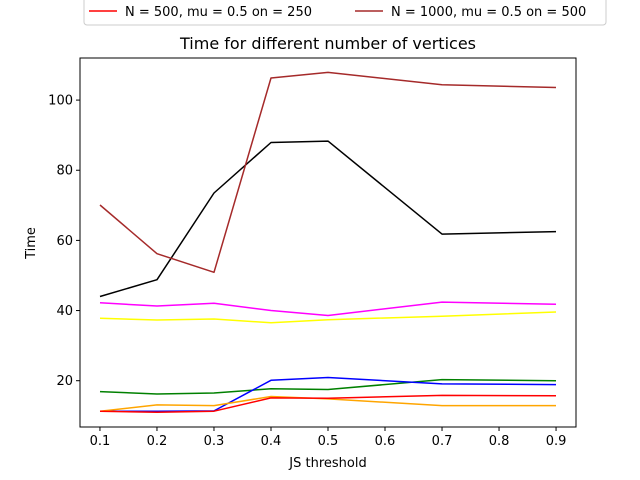  I want to click on y-tick-label: 60, so click(64, 241).